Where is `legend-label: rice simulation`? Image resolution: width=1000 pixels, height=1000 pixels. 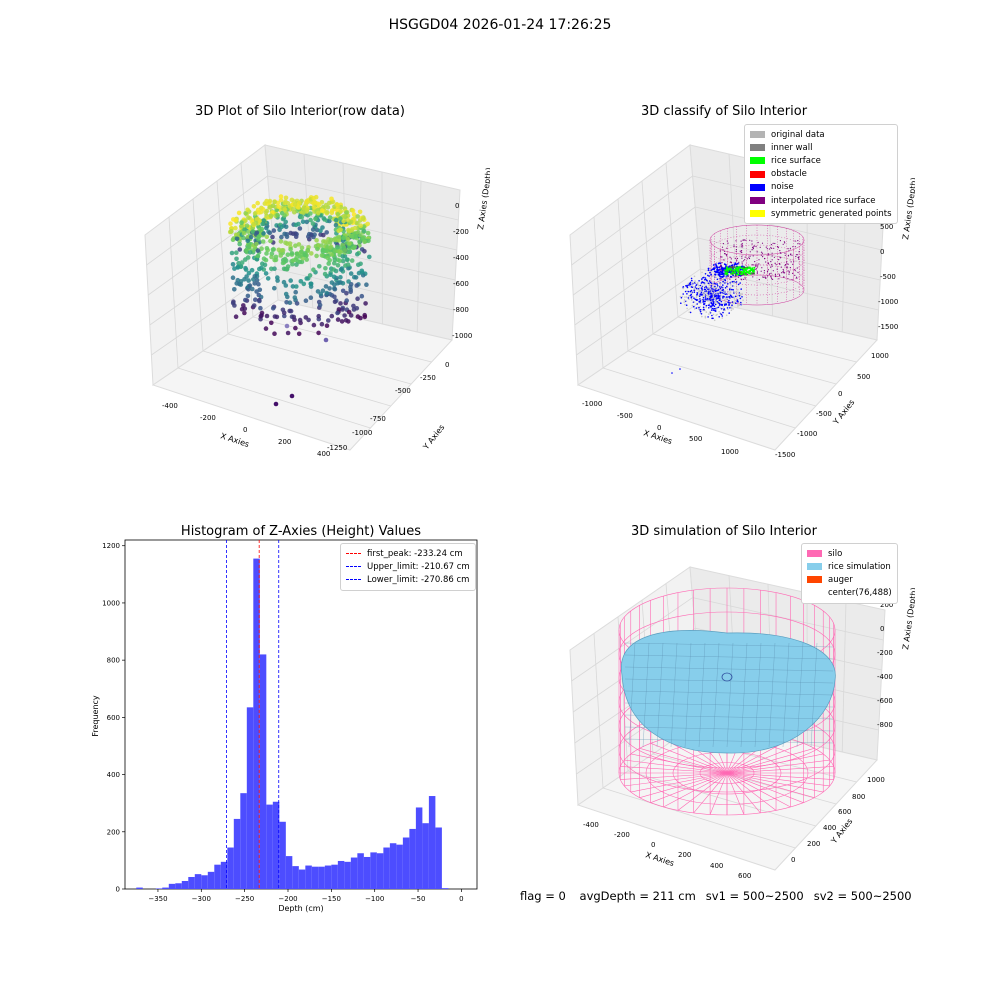
legend-label: rice simulation is located at coordinates (859, 566).